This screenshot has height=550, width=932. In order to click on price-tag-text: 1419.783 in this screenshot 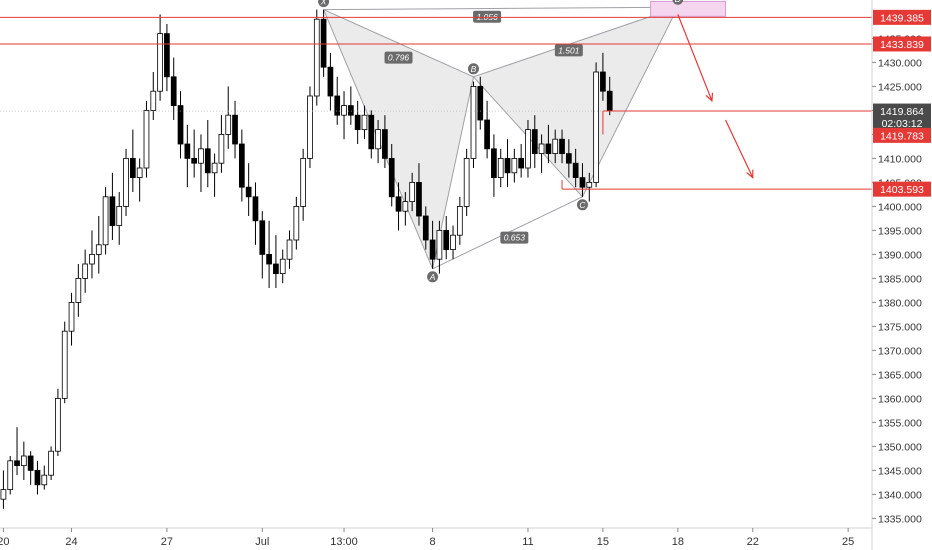, I will do `click(902, 136)`.